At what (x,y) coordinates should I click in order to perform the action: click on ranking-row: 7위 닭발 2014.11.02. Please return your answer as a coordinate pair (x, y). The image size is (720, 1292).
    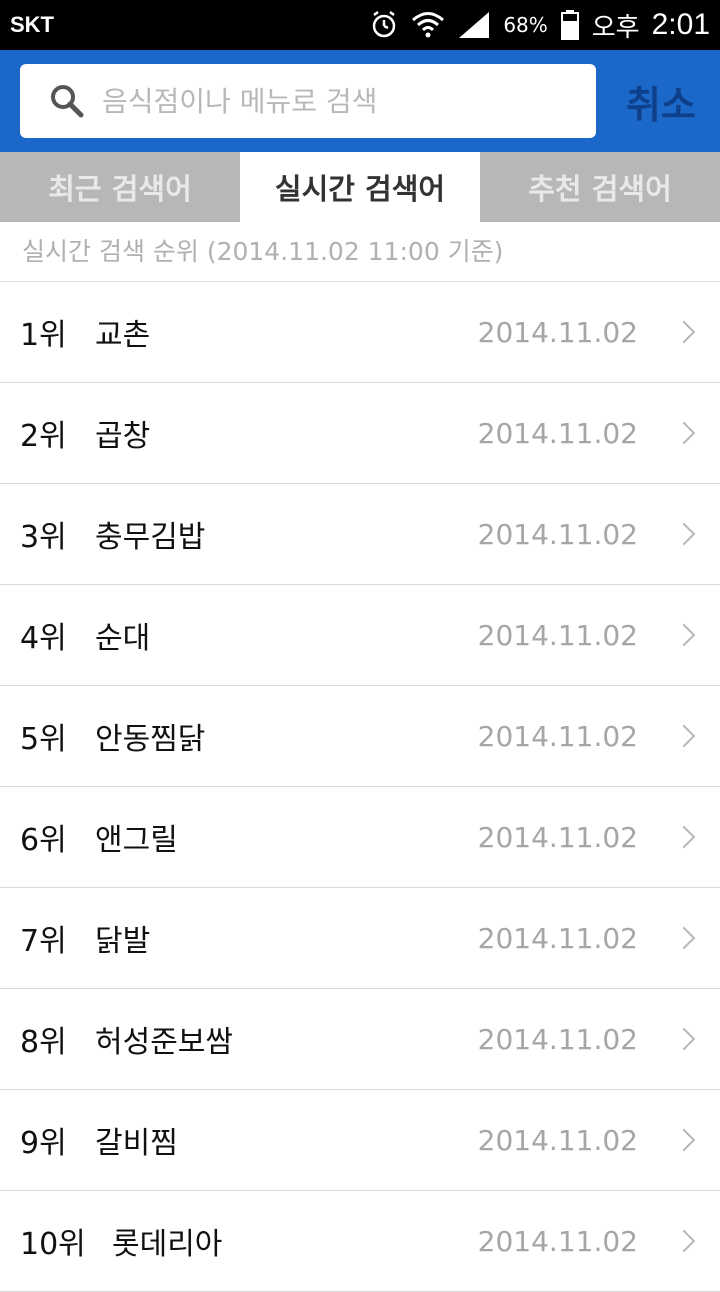
    Looking at the image, I should click on (360, 938).